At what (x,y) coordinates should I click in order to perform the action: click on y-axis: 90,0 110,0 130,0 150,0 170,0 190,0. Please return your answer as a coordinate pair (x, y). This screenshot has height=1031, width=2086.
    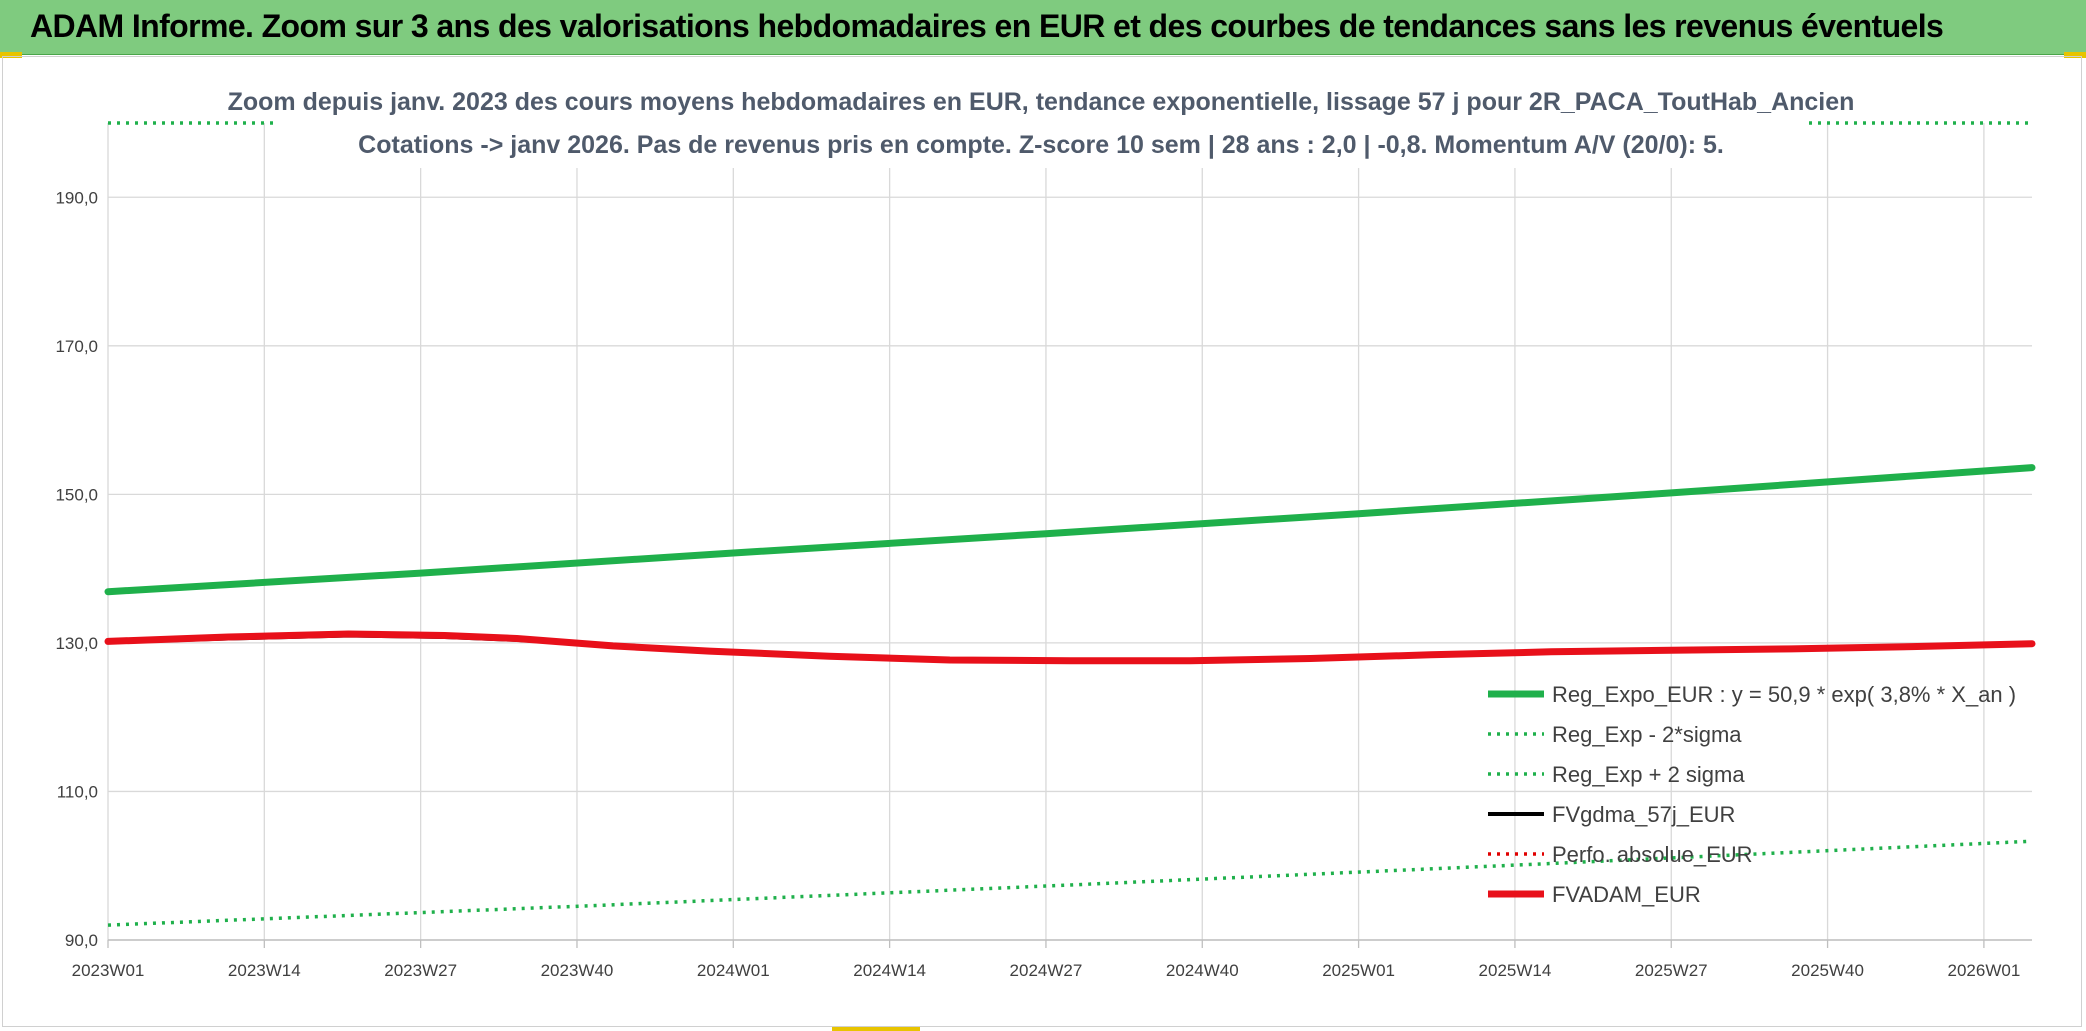
    Looking at the image, I should click on (76, 569).